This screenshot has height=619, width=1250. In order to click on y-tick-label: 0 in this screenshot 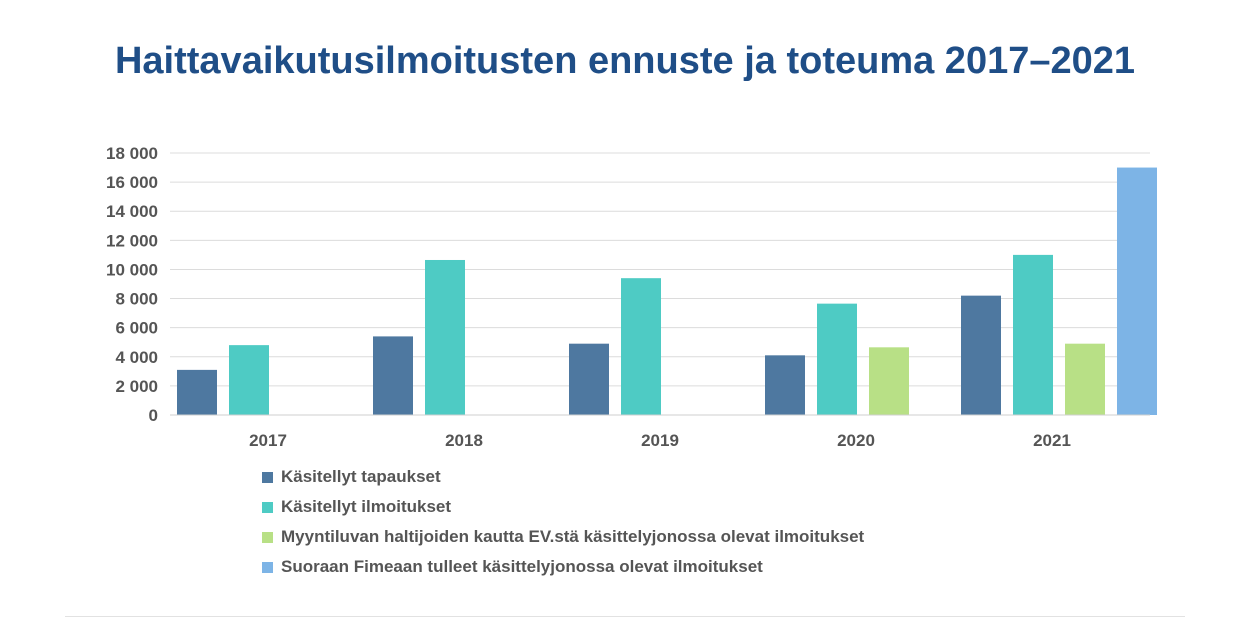, I will do `click(153, 415)`.